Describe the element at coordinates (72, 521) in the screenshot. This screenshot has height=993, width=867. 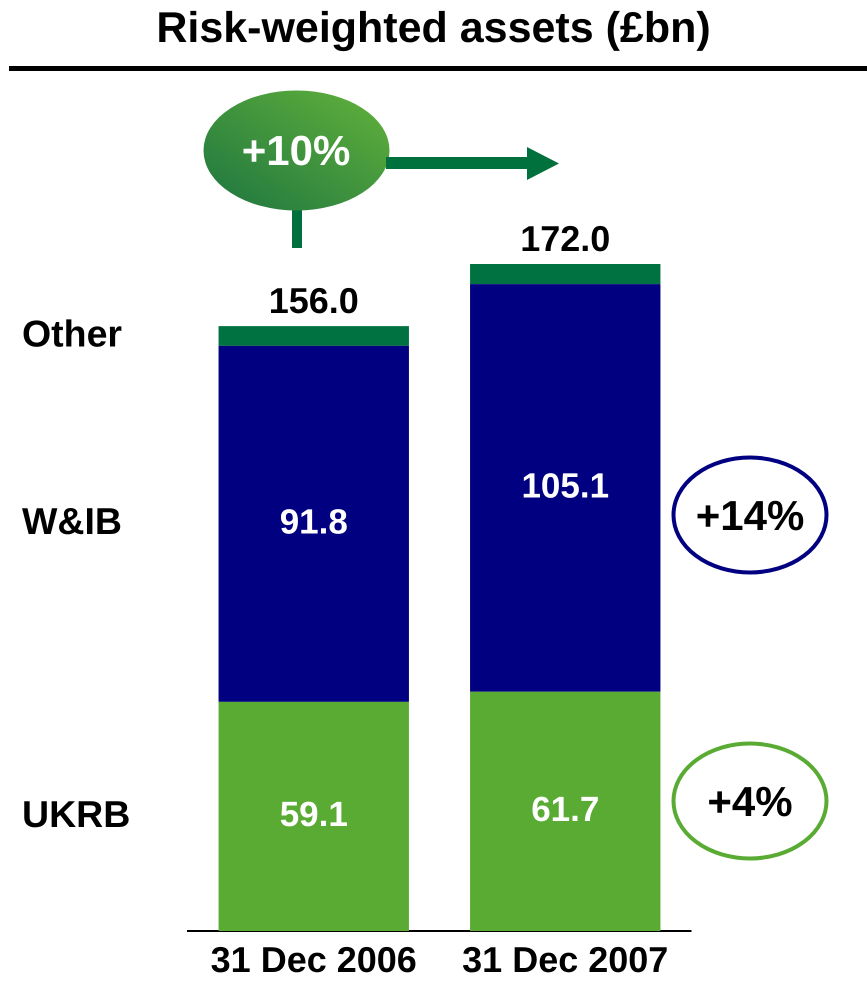
I see `text: W&IB` at that location.